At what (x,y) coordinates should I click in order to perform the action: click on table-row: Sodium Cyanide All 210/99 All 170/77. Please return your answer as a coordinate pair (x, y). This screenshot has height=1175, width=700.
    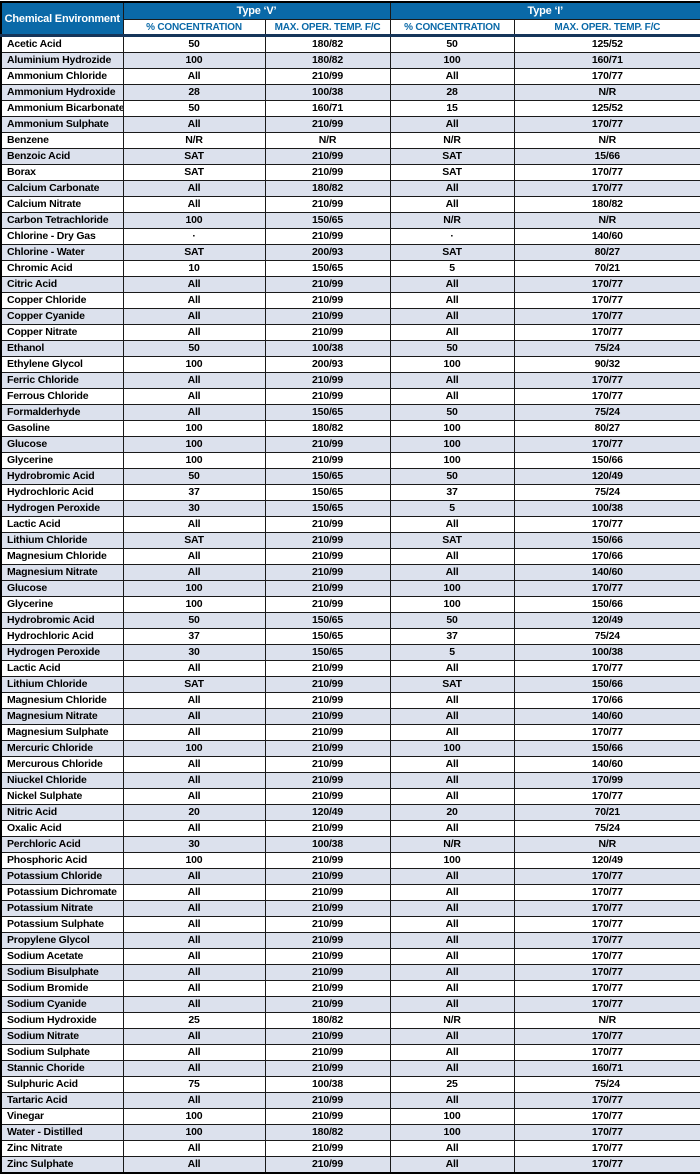
    Looking at the image, I should click on (350, 1004).